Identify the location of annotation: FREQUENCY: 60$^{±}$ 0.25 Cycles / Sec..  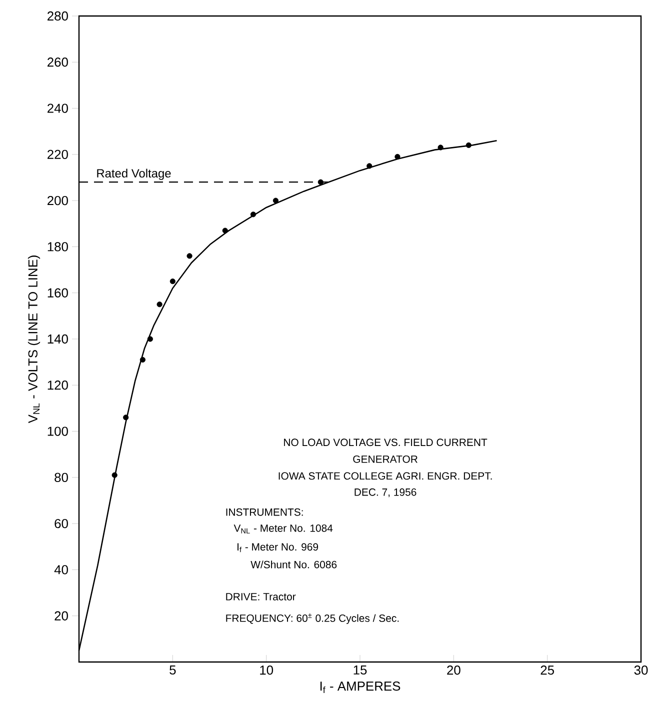
(312, 618).